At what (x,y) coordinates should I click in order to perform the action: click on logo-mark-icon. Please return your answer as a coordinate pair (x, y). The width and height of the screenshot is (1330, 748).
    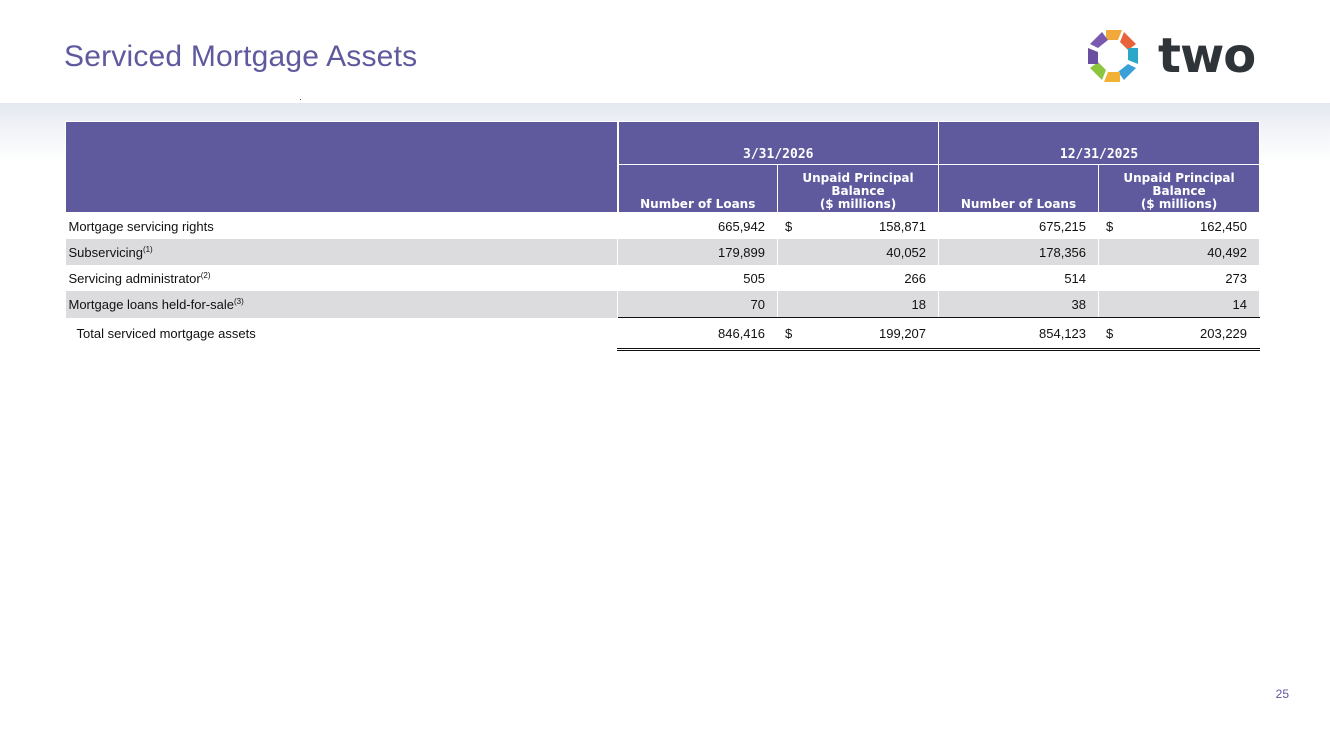
    Looking at the image, I should click on (1113, 56).